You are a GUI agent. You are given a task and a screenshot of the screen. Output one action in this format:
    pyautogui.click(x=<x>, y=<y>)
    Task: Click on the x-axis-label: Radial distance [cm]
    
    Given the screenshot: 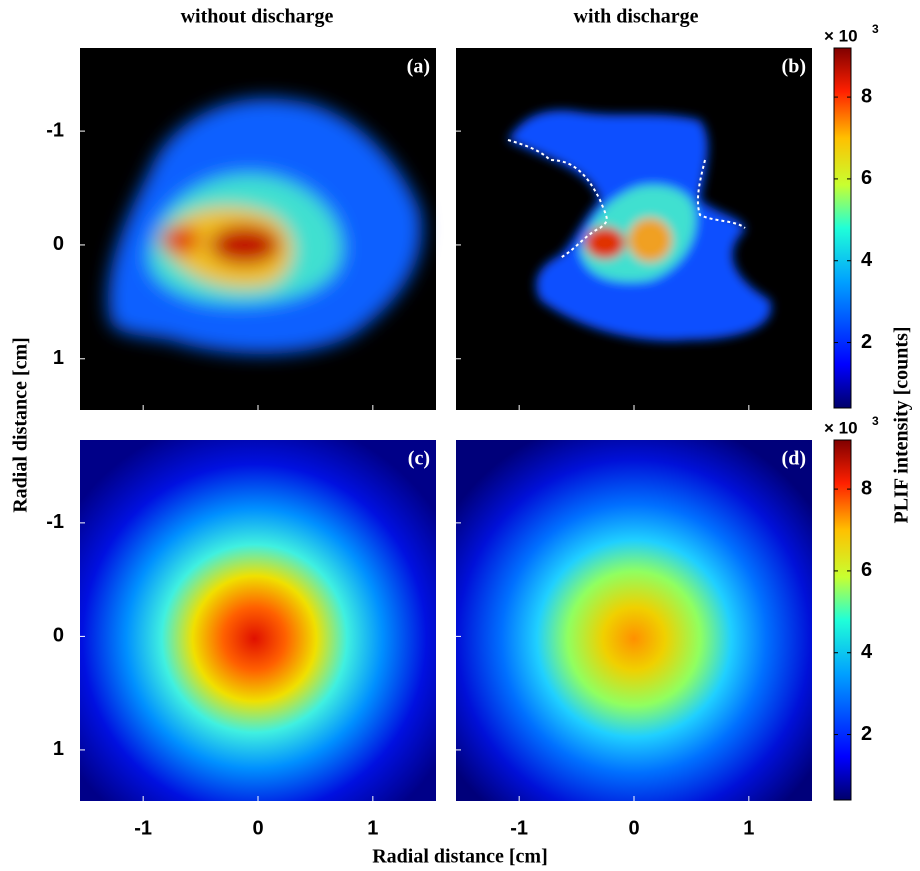 What is the action you would take?
    pyautogui.click(x=460, y=857)
    